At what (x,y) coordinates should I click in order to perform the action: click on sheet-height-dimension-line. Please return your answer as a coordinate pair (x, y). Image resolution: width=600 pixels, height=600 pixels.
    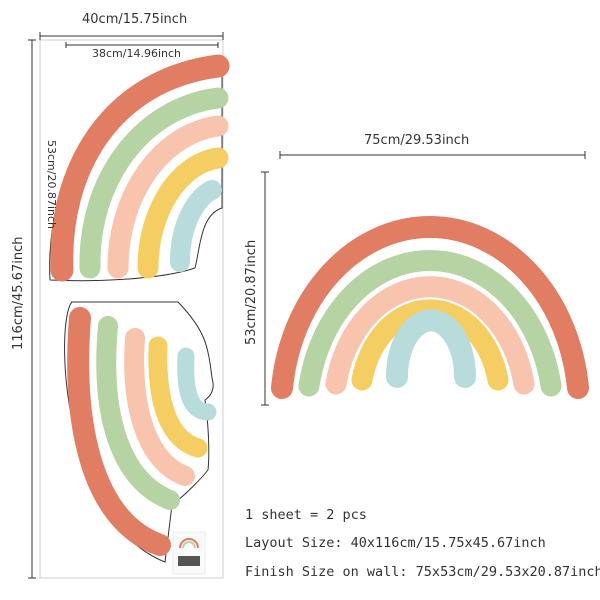
    Looking at the image, I should click on (32, 309).